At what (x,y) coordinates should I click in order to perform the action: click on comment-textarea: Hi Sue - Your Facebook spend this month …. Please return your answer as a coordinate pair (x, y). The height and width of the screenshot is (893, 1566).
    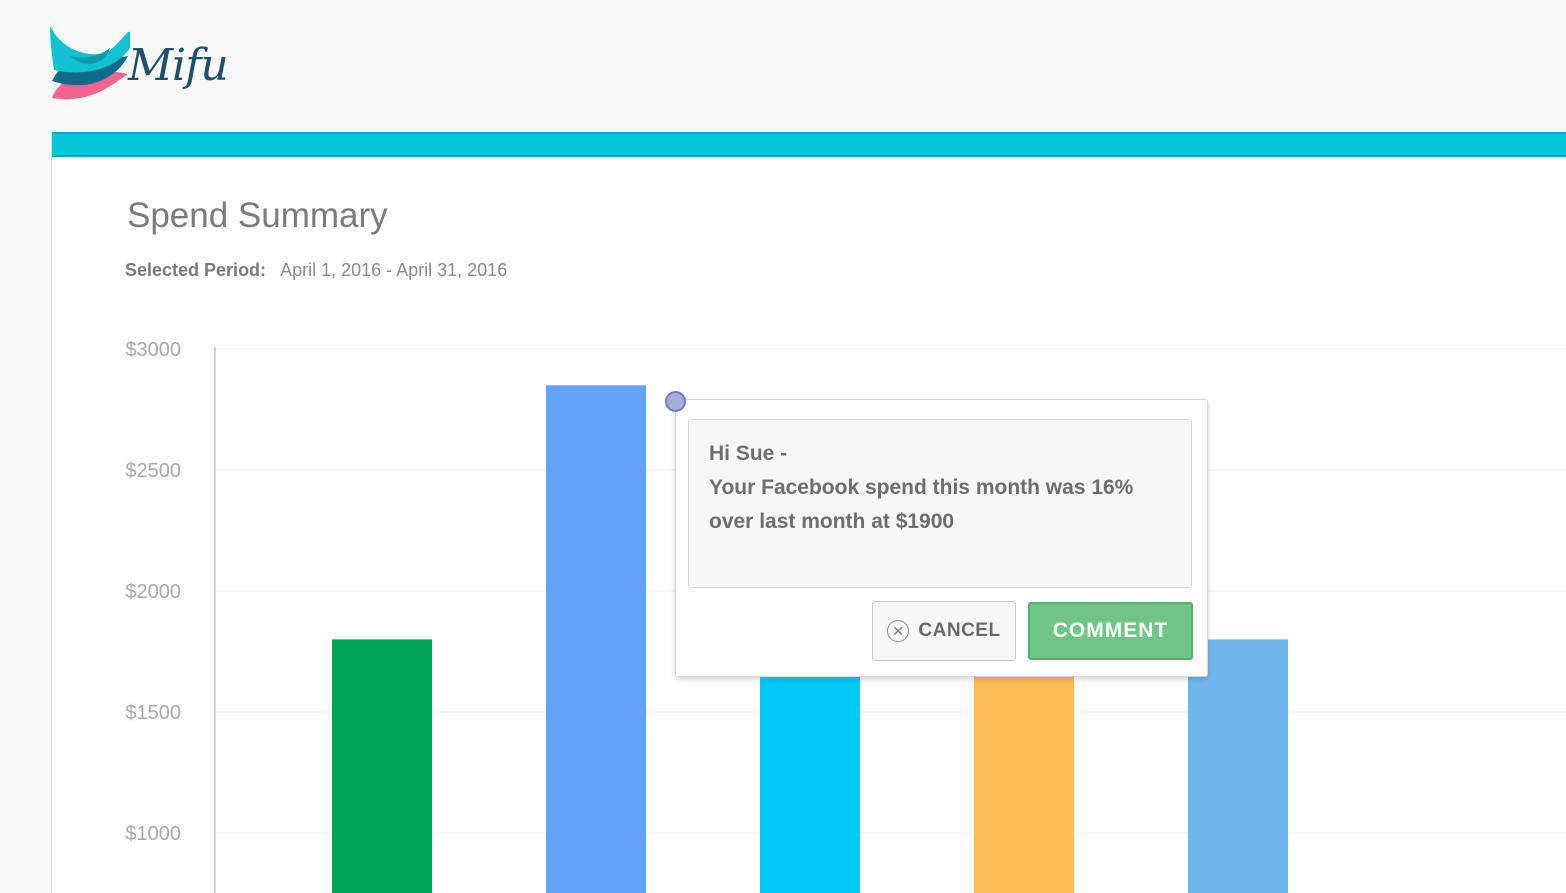
    Looking at the image, I should click on (940, 503).